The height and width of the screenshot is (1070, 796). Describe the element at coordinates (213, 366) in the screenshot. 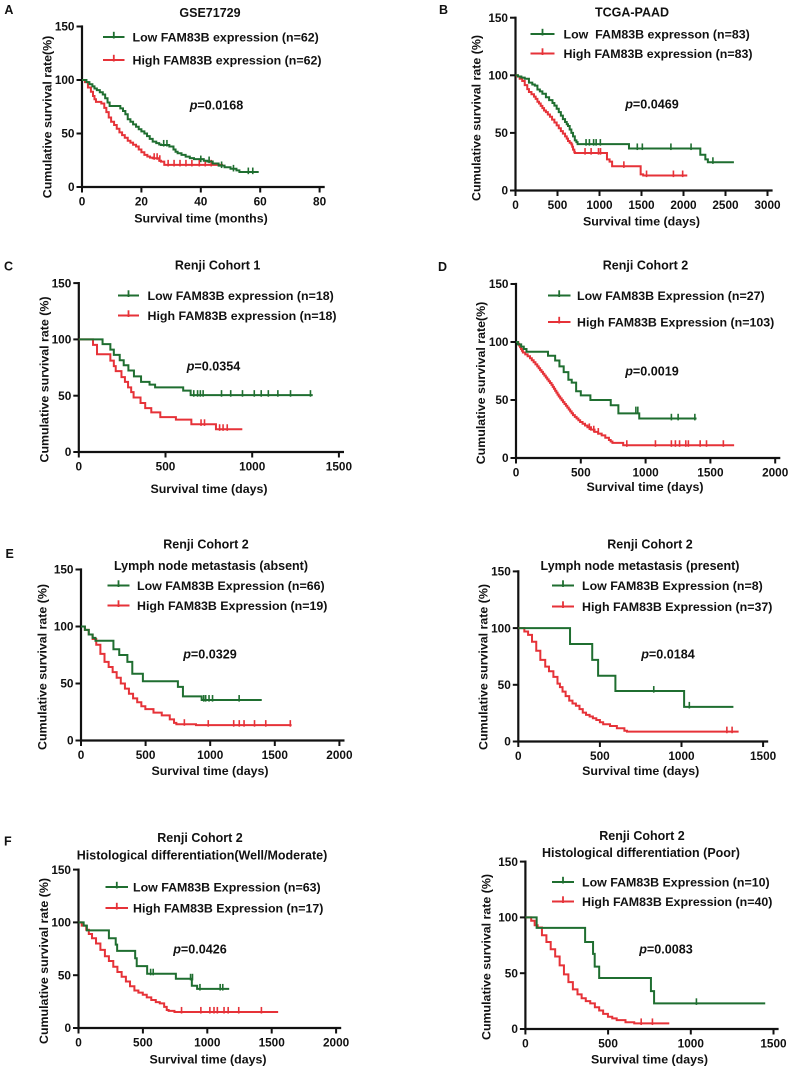

I see `svg-text: p=0.0354` at that location.